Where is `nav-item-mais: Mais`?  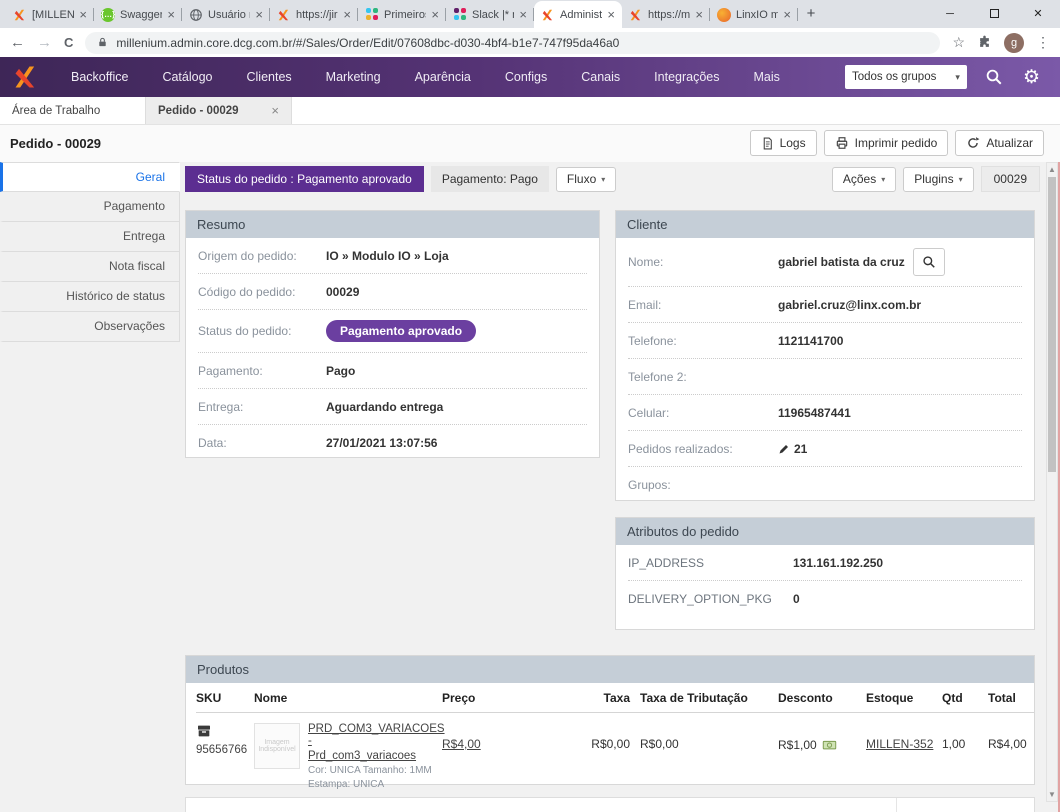
nav-item-mais: Mais is located at coordinates (766, 77).